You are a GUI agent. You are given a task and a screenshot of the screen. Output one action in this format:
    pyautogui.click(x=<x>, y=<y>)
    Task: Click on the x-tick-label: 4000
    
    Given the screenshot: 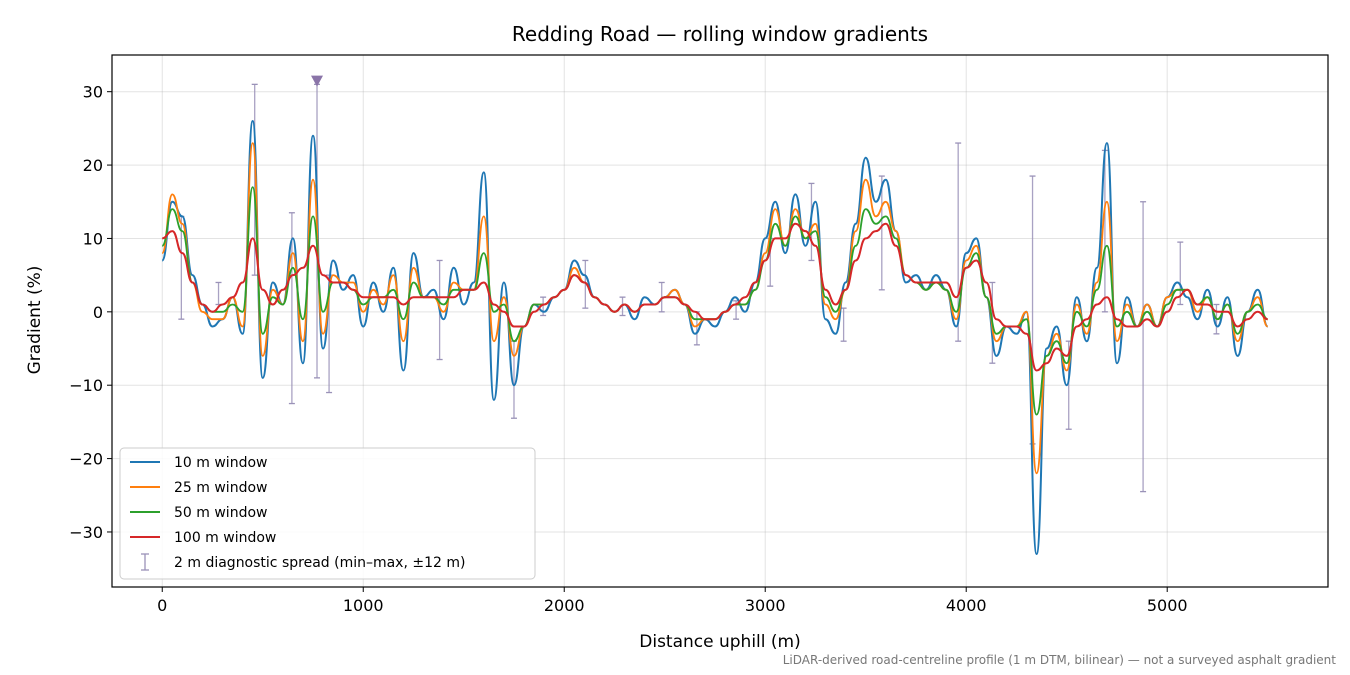 What is the action you would take?
    pyautogui.click(x=966, y=605)
    